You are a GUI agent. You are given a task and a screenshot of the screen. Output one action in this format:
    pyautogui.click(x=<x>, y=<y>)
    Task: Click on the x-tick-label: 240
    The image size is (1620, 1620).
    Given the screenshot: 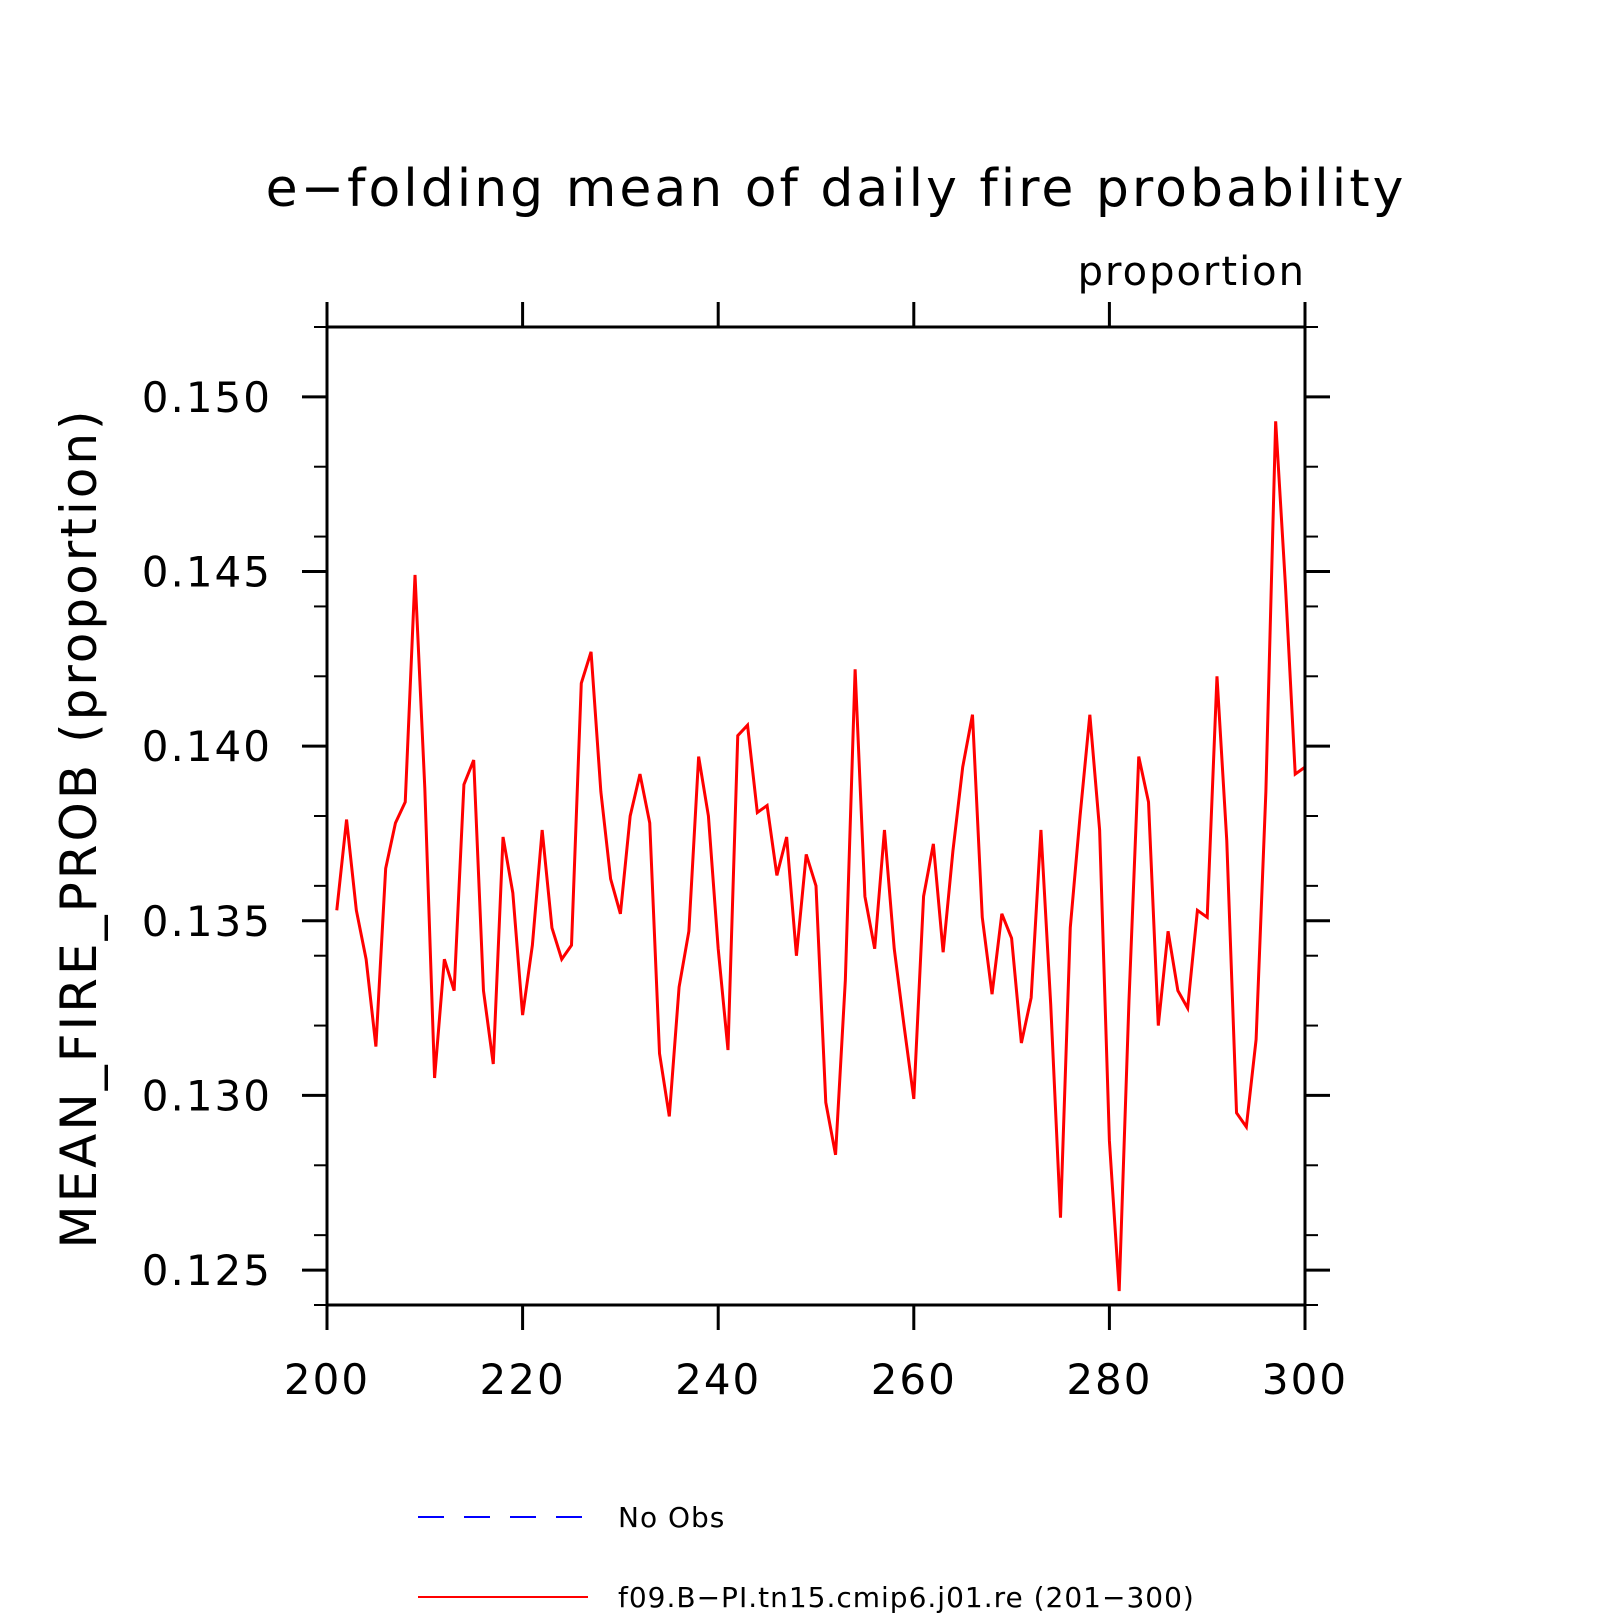 What is the action you would take?
    pyautogui.click(x=718, y=1379)
    